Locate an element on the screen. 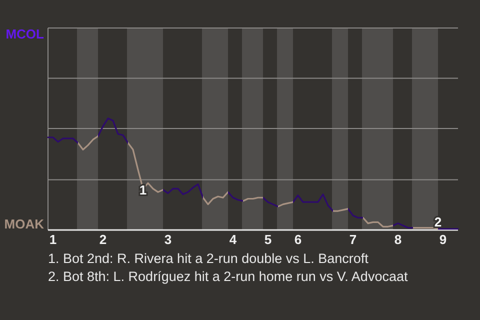 Image resolution: width=480 pixels, height=320 pixels. x-tick-label: 9 is located at coordinates (443, 239).